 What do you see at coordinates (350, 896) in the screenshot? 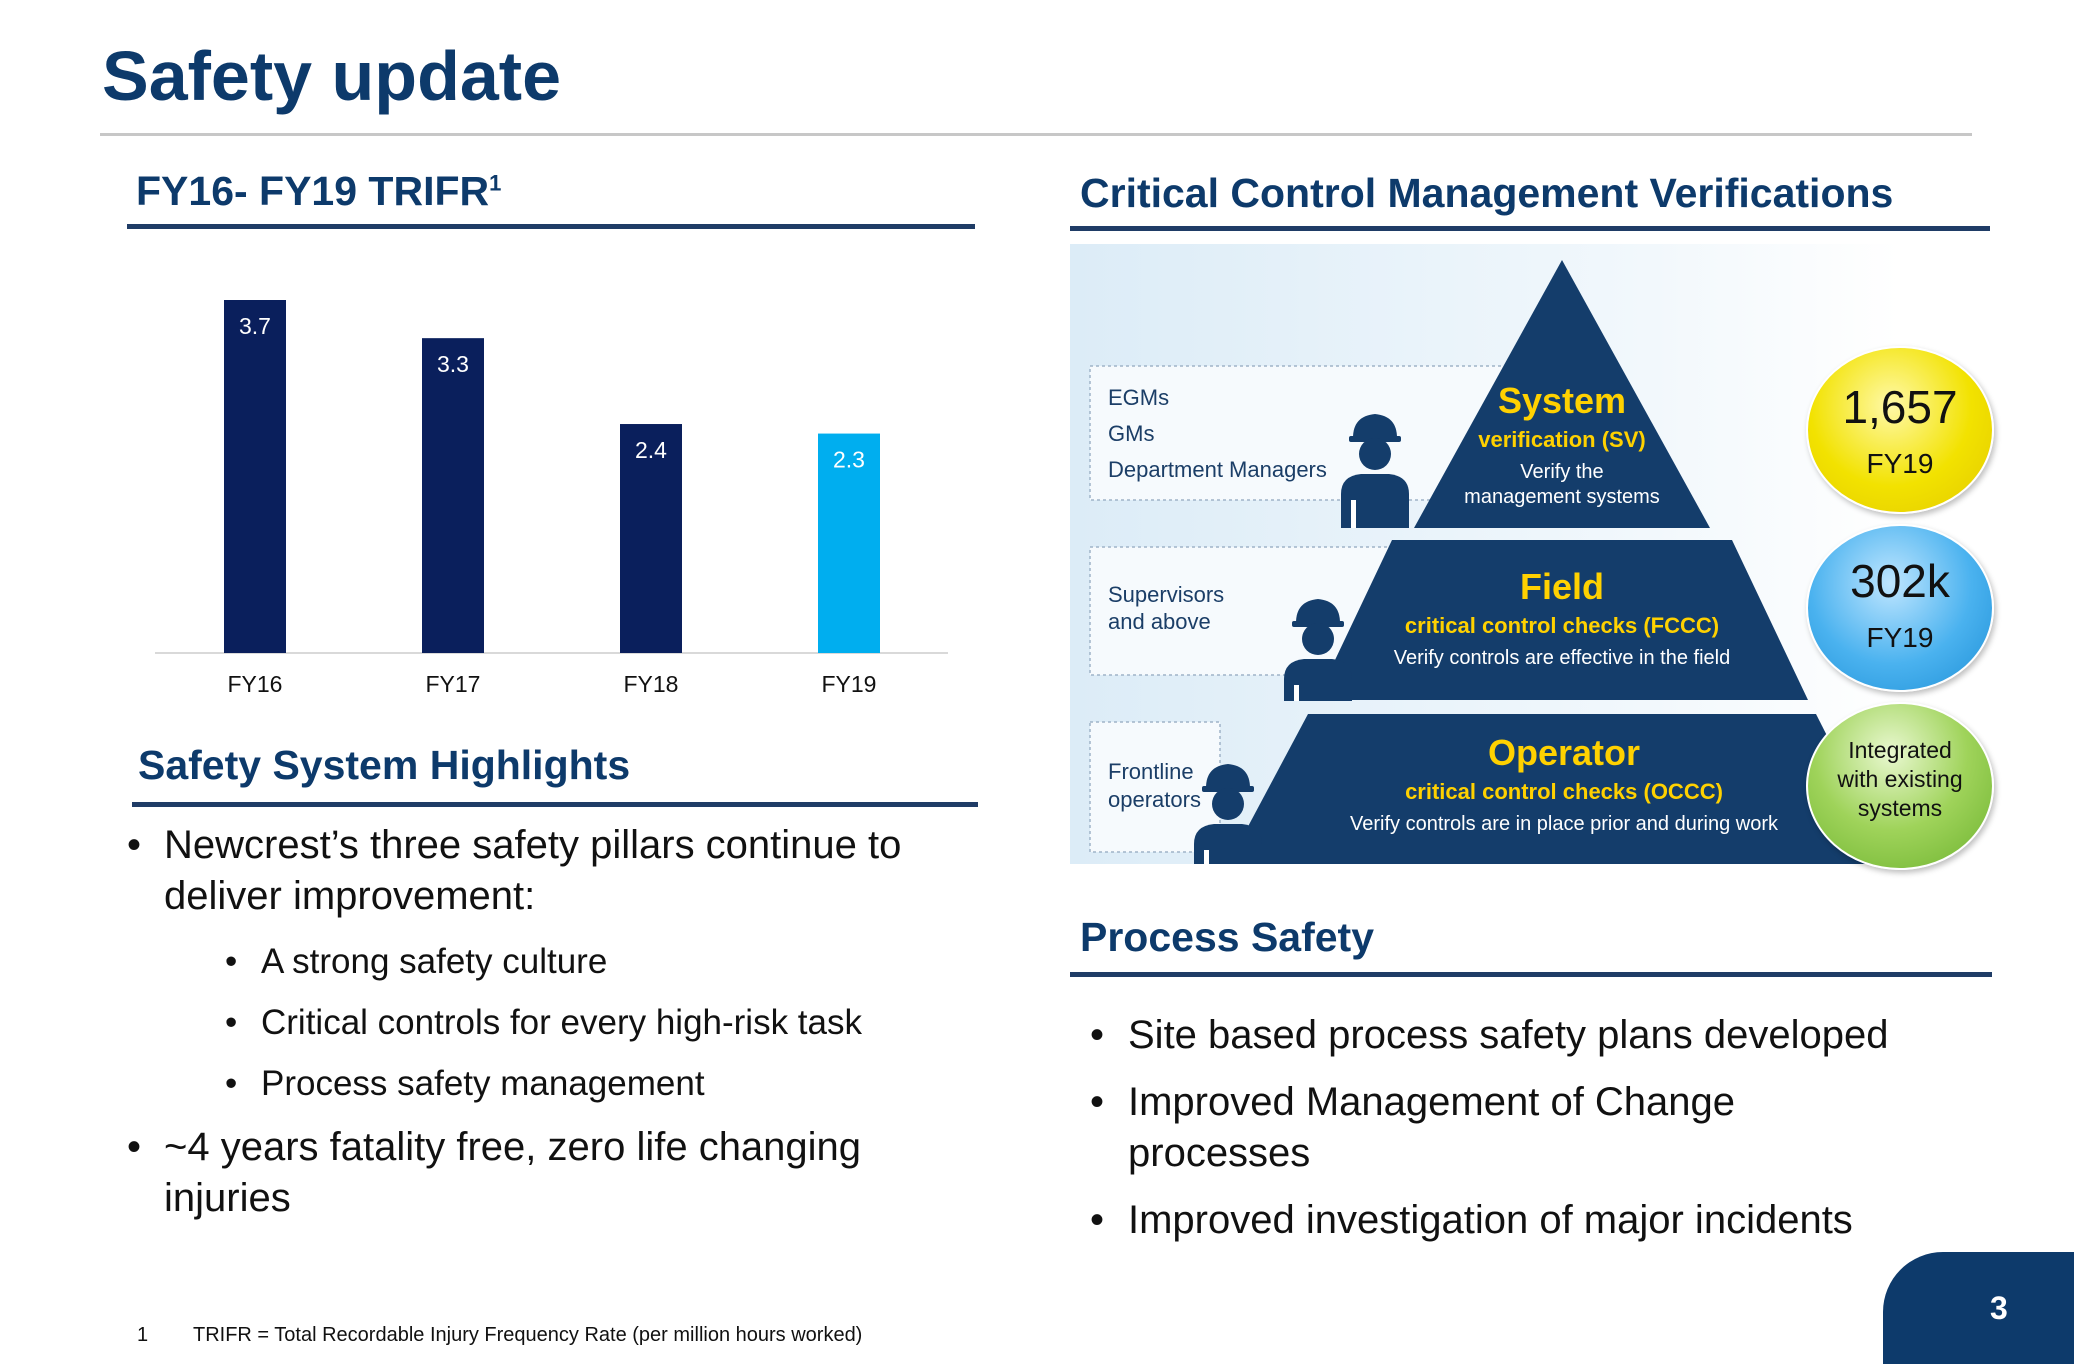
I see `bullet-line: deliver improvement:` at bounding box center [350, 896].